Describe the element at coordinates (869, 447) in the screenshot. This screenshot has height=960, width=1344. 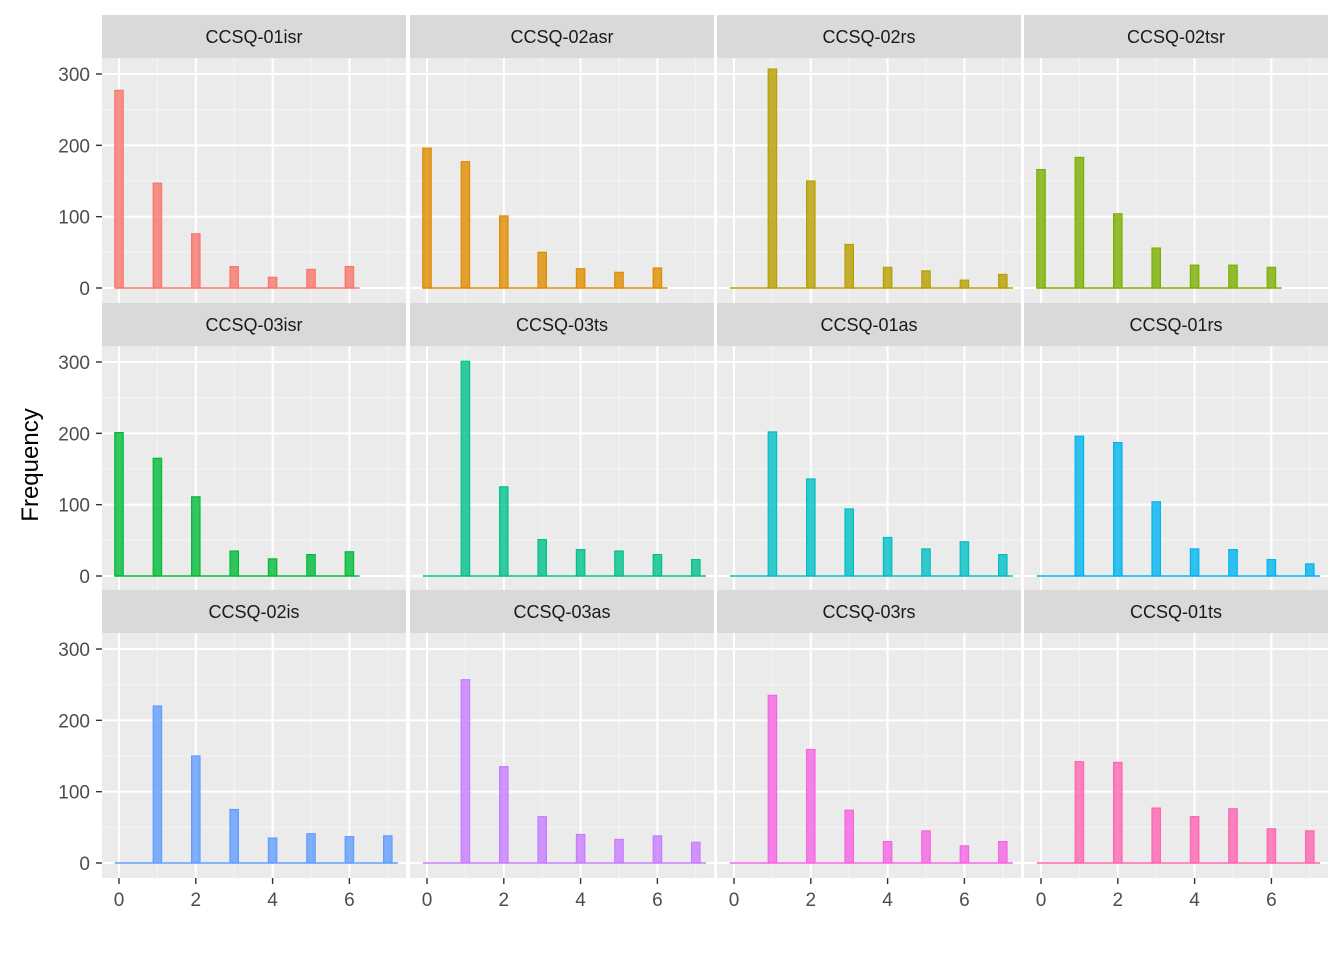
I see `facet-panel: CCSQ-01as` at that location.